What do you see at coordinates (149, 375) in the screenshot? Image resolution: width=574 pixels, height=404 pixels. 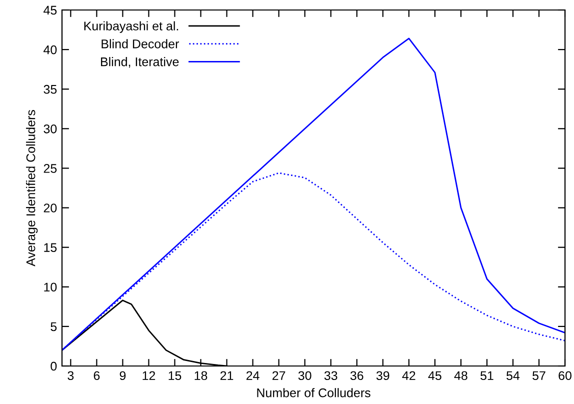 I see `x-tick-label: 12` at bounding box center [149, 375].